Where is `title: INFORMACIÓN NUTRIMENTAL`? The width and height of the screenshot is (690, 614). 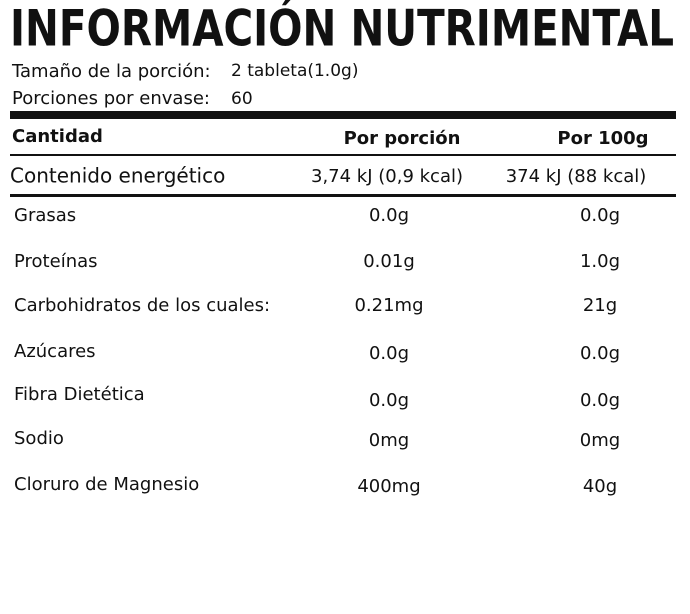 title: INFORMACIÓN NUTRIMENTAL is located at coordinates (342, 29).